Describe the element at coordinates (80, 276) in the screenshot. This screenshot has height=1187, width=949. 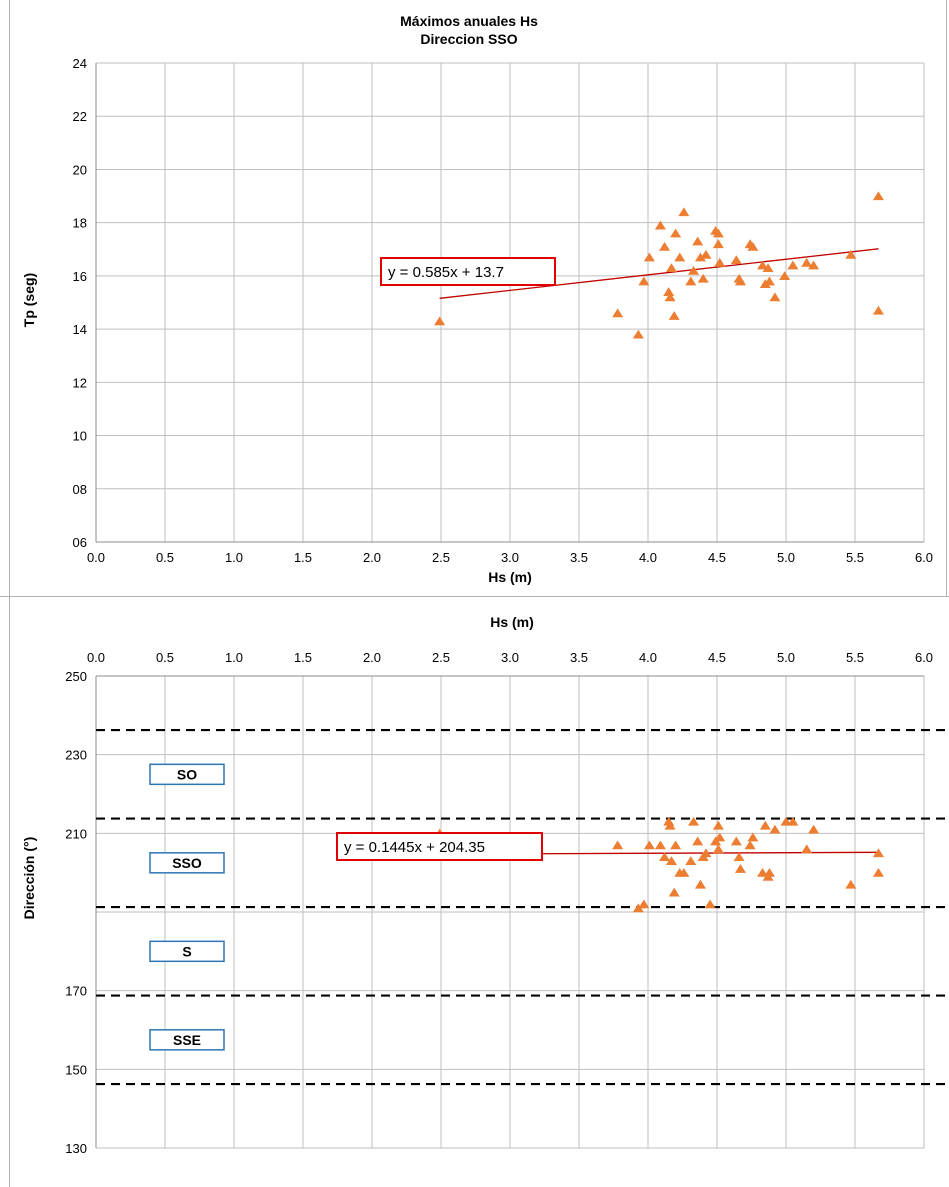
I see `y-tick-label: 16` at that location.